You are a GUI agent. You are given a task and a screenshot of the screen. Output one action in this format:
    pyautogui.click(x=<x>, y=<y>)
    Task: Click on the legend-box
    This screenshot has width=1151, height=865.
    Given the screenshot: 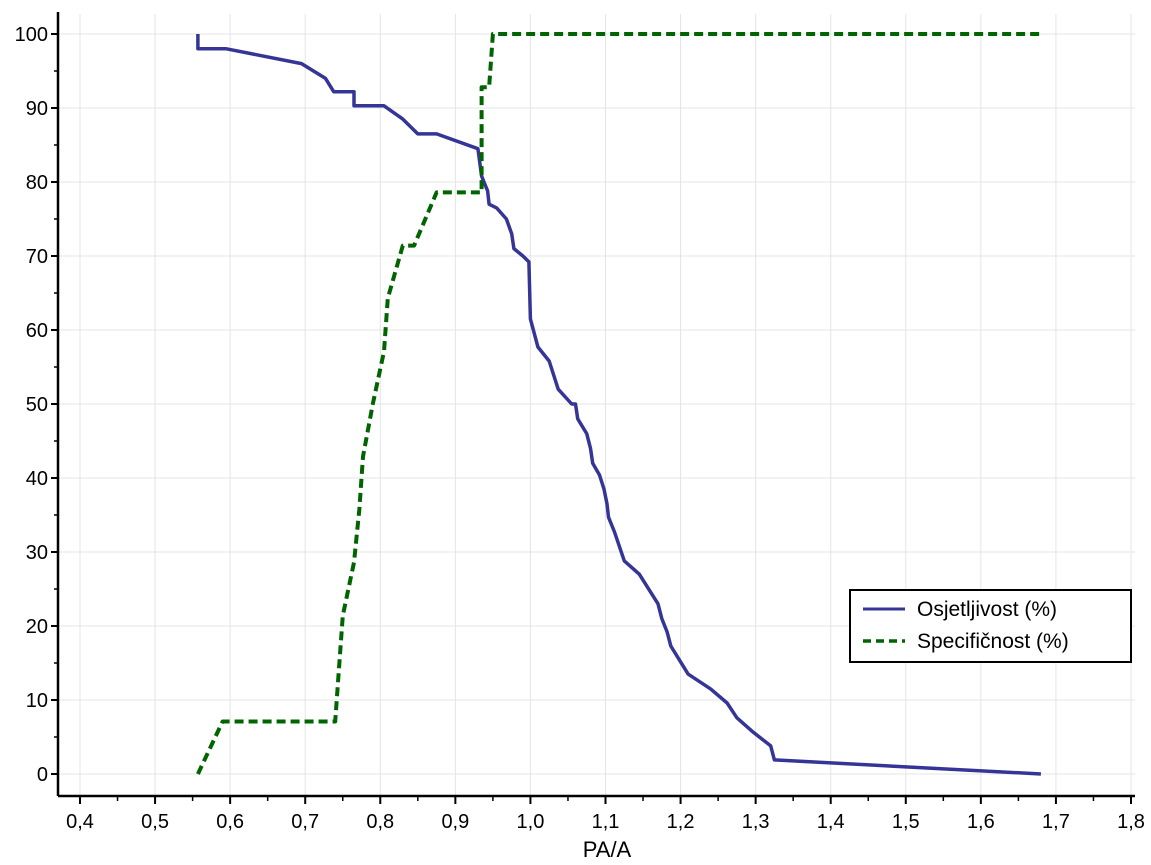 What is the action you would take?
    pyautogui.click(x=990, y=626)
    